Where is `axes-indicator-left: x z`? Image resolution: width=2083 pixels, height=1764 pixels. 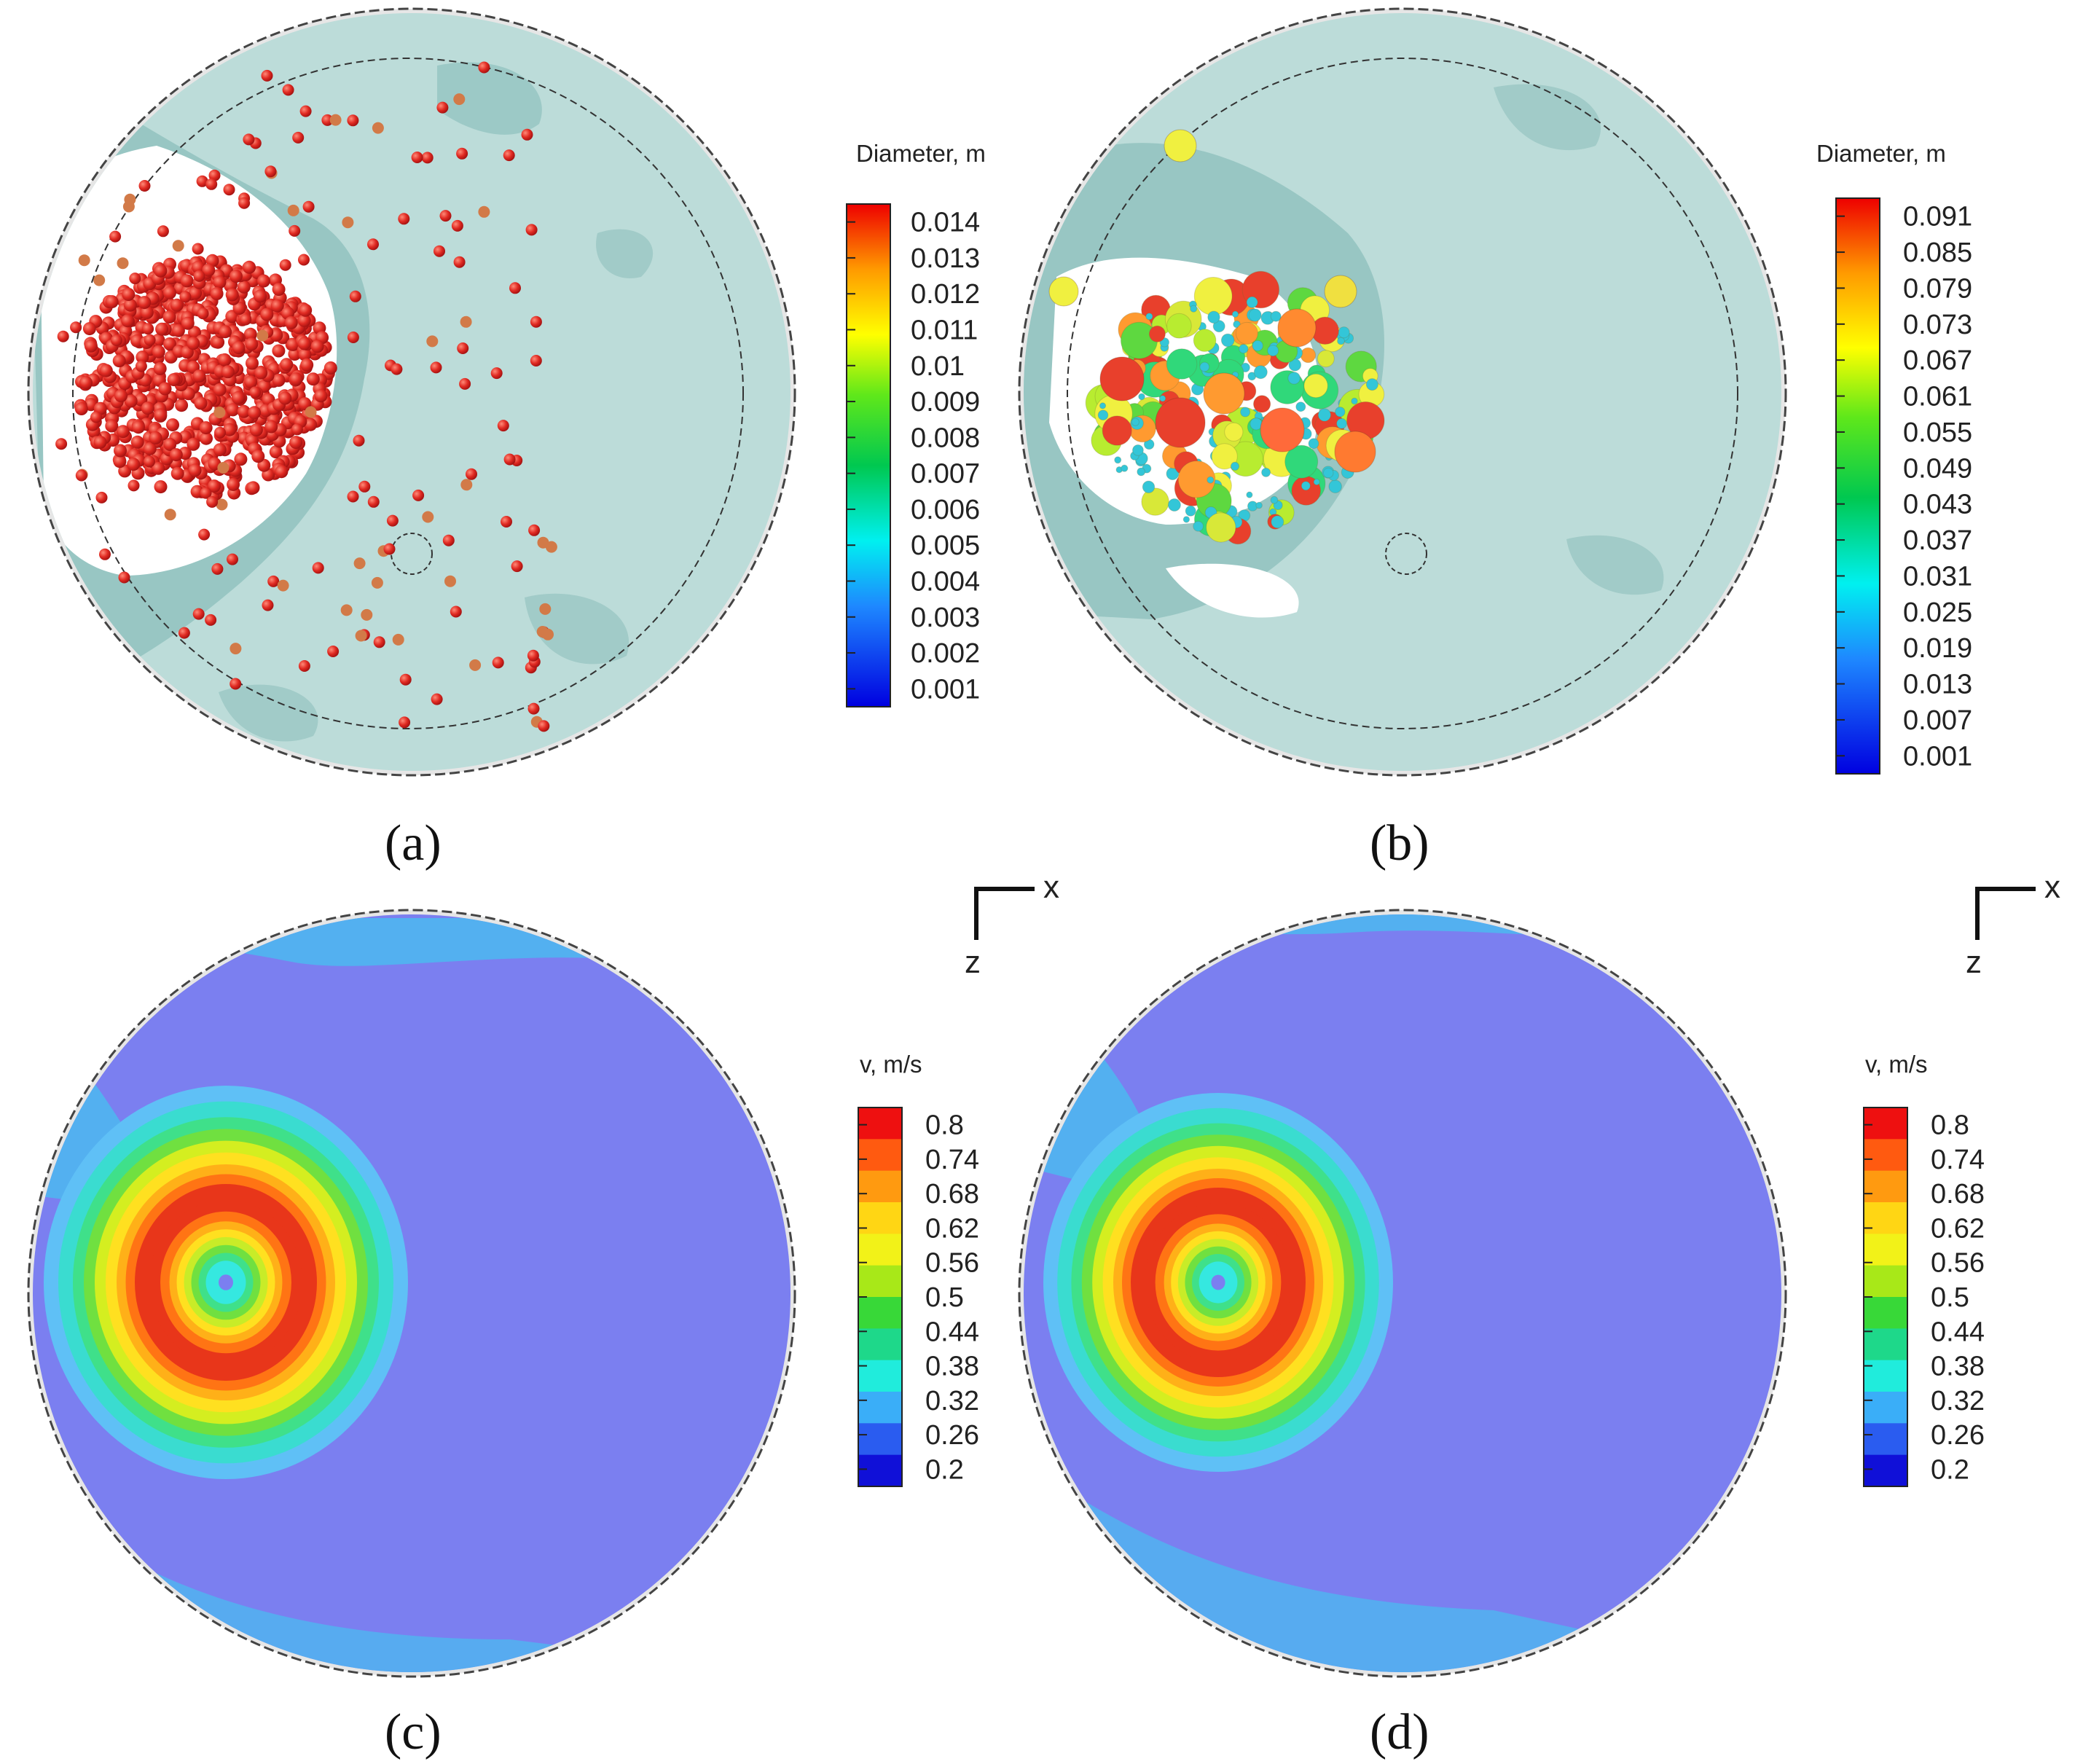 axes-indicator-left: x z is located at coordinates (1012, 924).